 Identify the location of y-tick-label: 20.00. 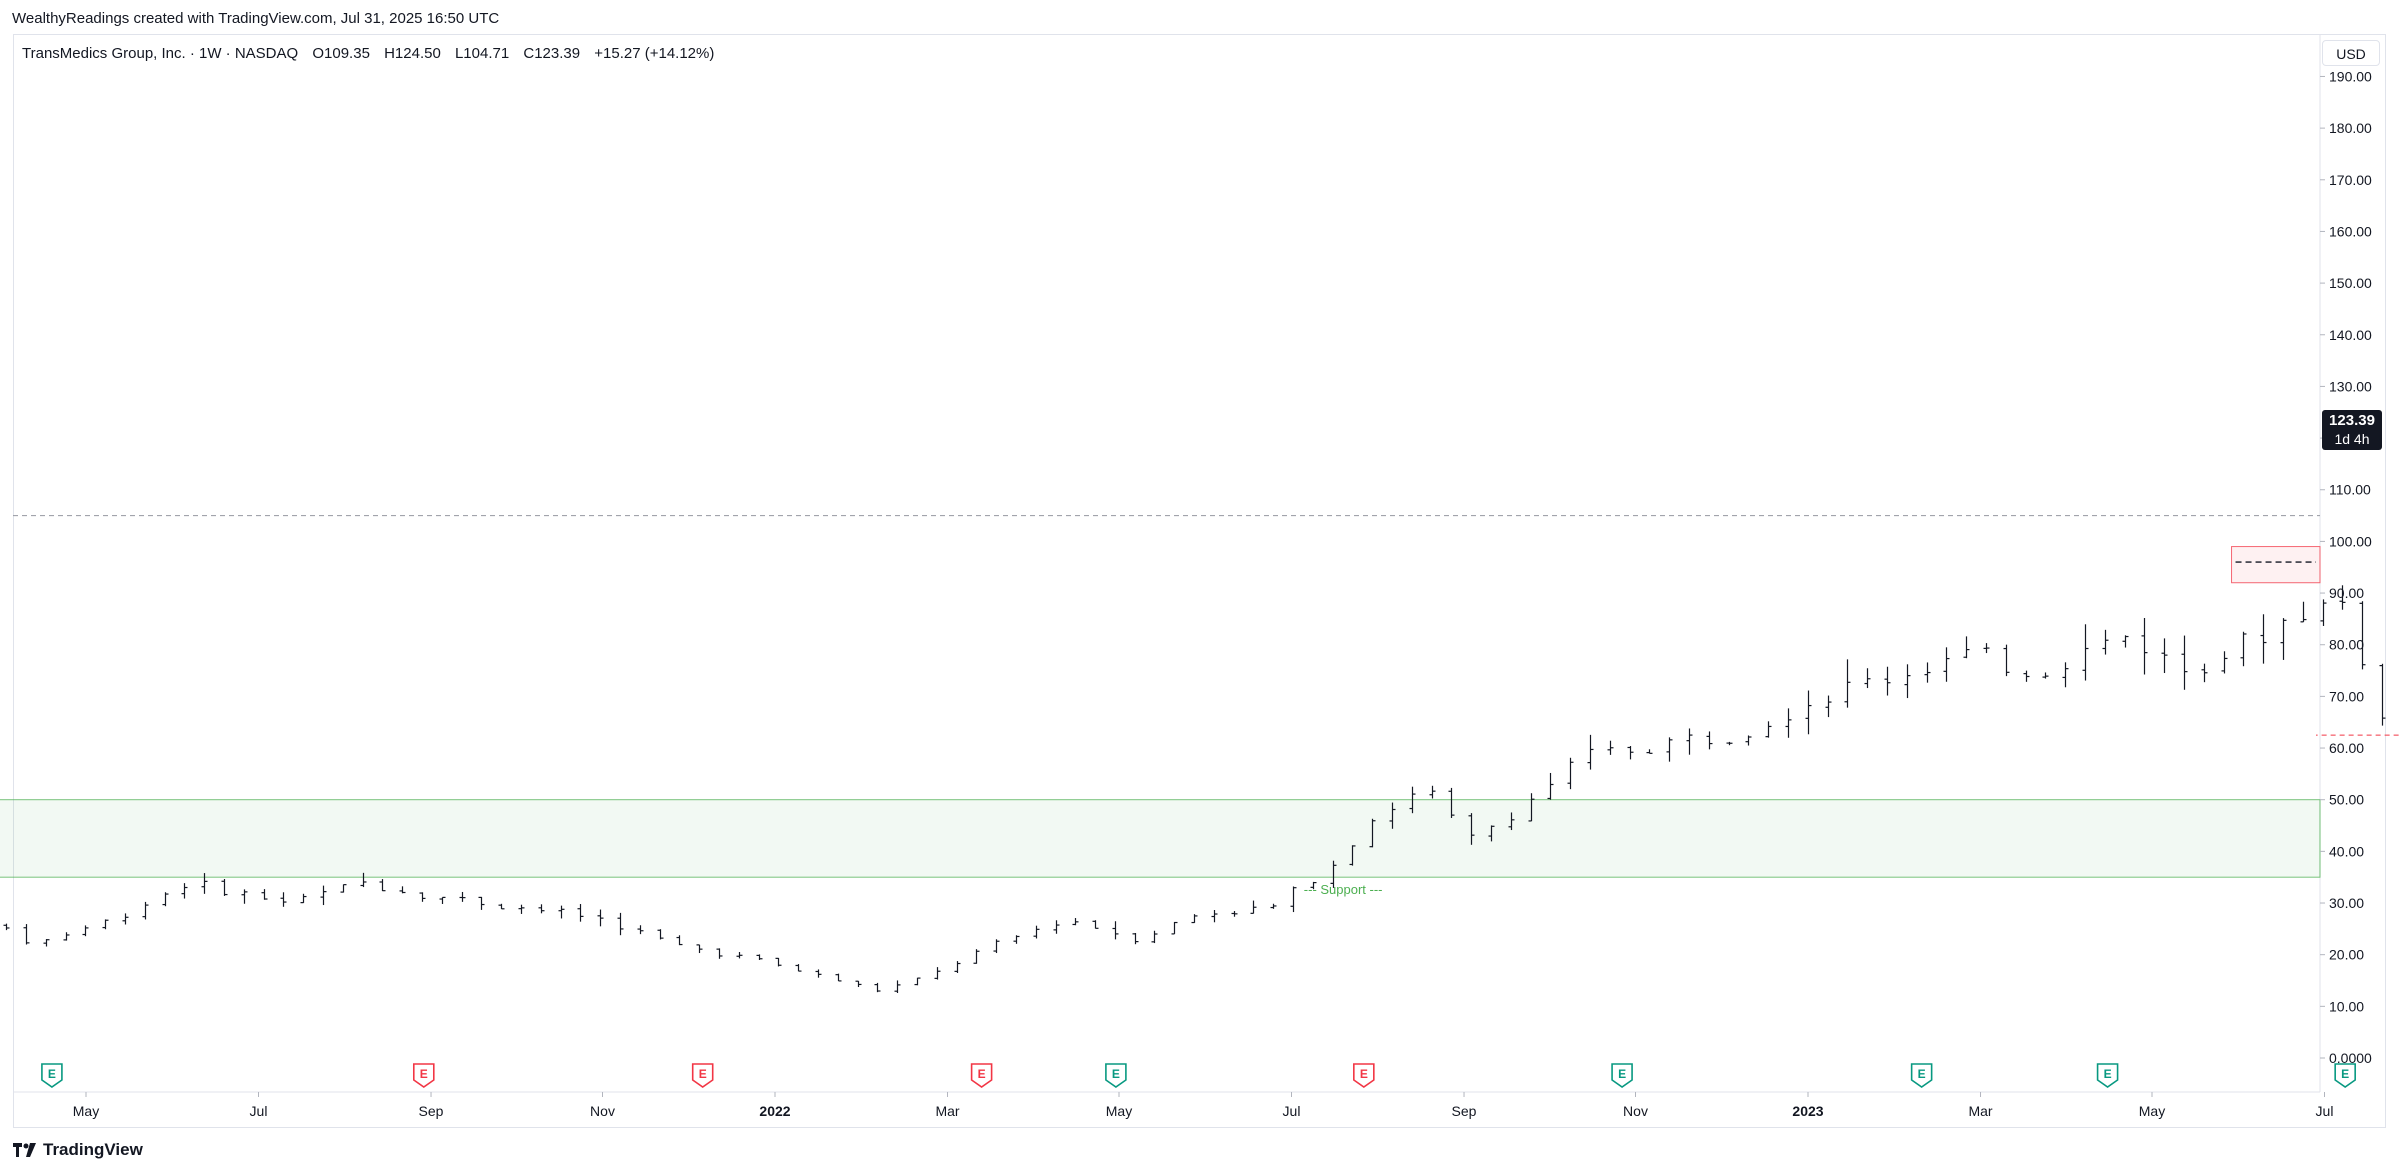
(2346, 955).